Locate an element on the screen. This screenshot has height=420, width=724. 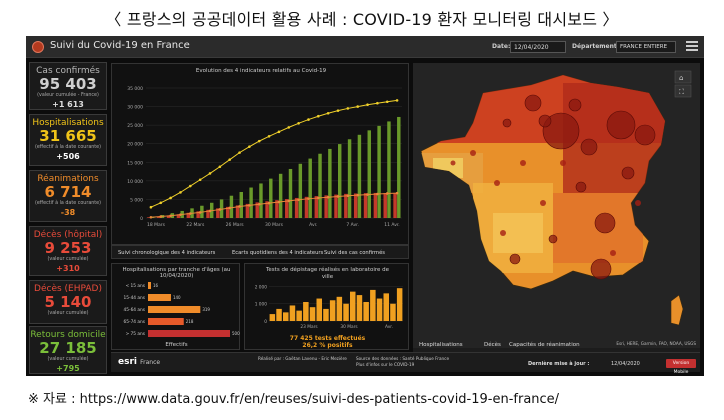
y-tick-label: 10 000 is located at coordinates (135, 182).